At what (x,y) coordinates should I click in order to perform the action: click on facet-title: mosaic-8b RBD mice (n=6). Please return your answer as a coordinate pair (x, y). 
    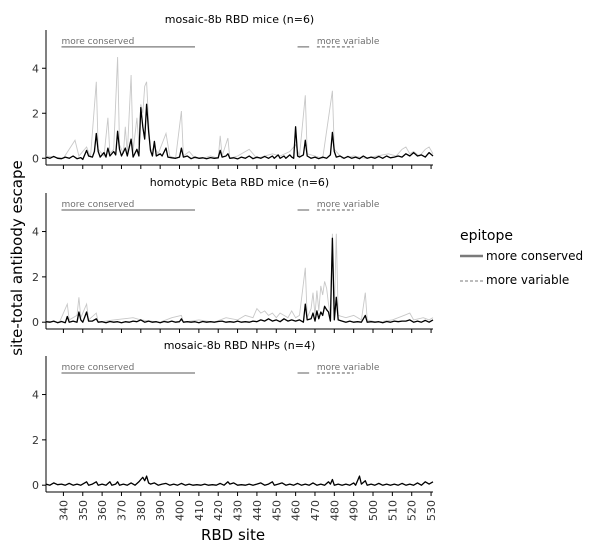
    Looking at the image, I should click on (239, 19).